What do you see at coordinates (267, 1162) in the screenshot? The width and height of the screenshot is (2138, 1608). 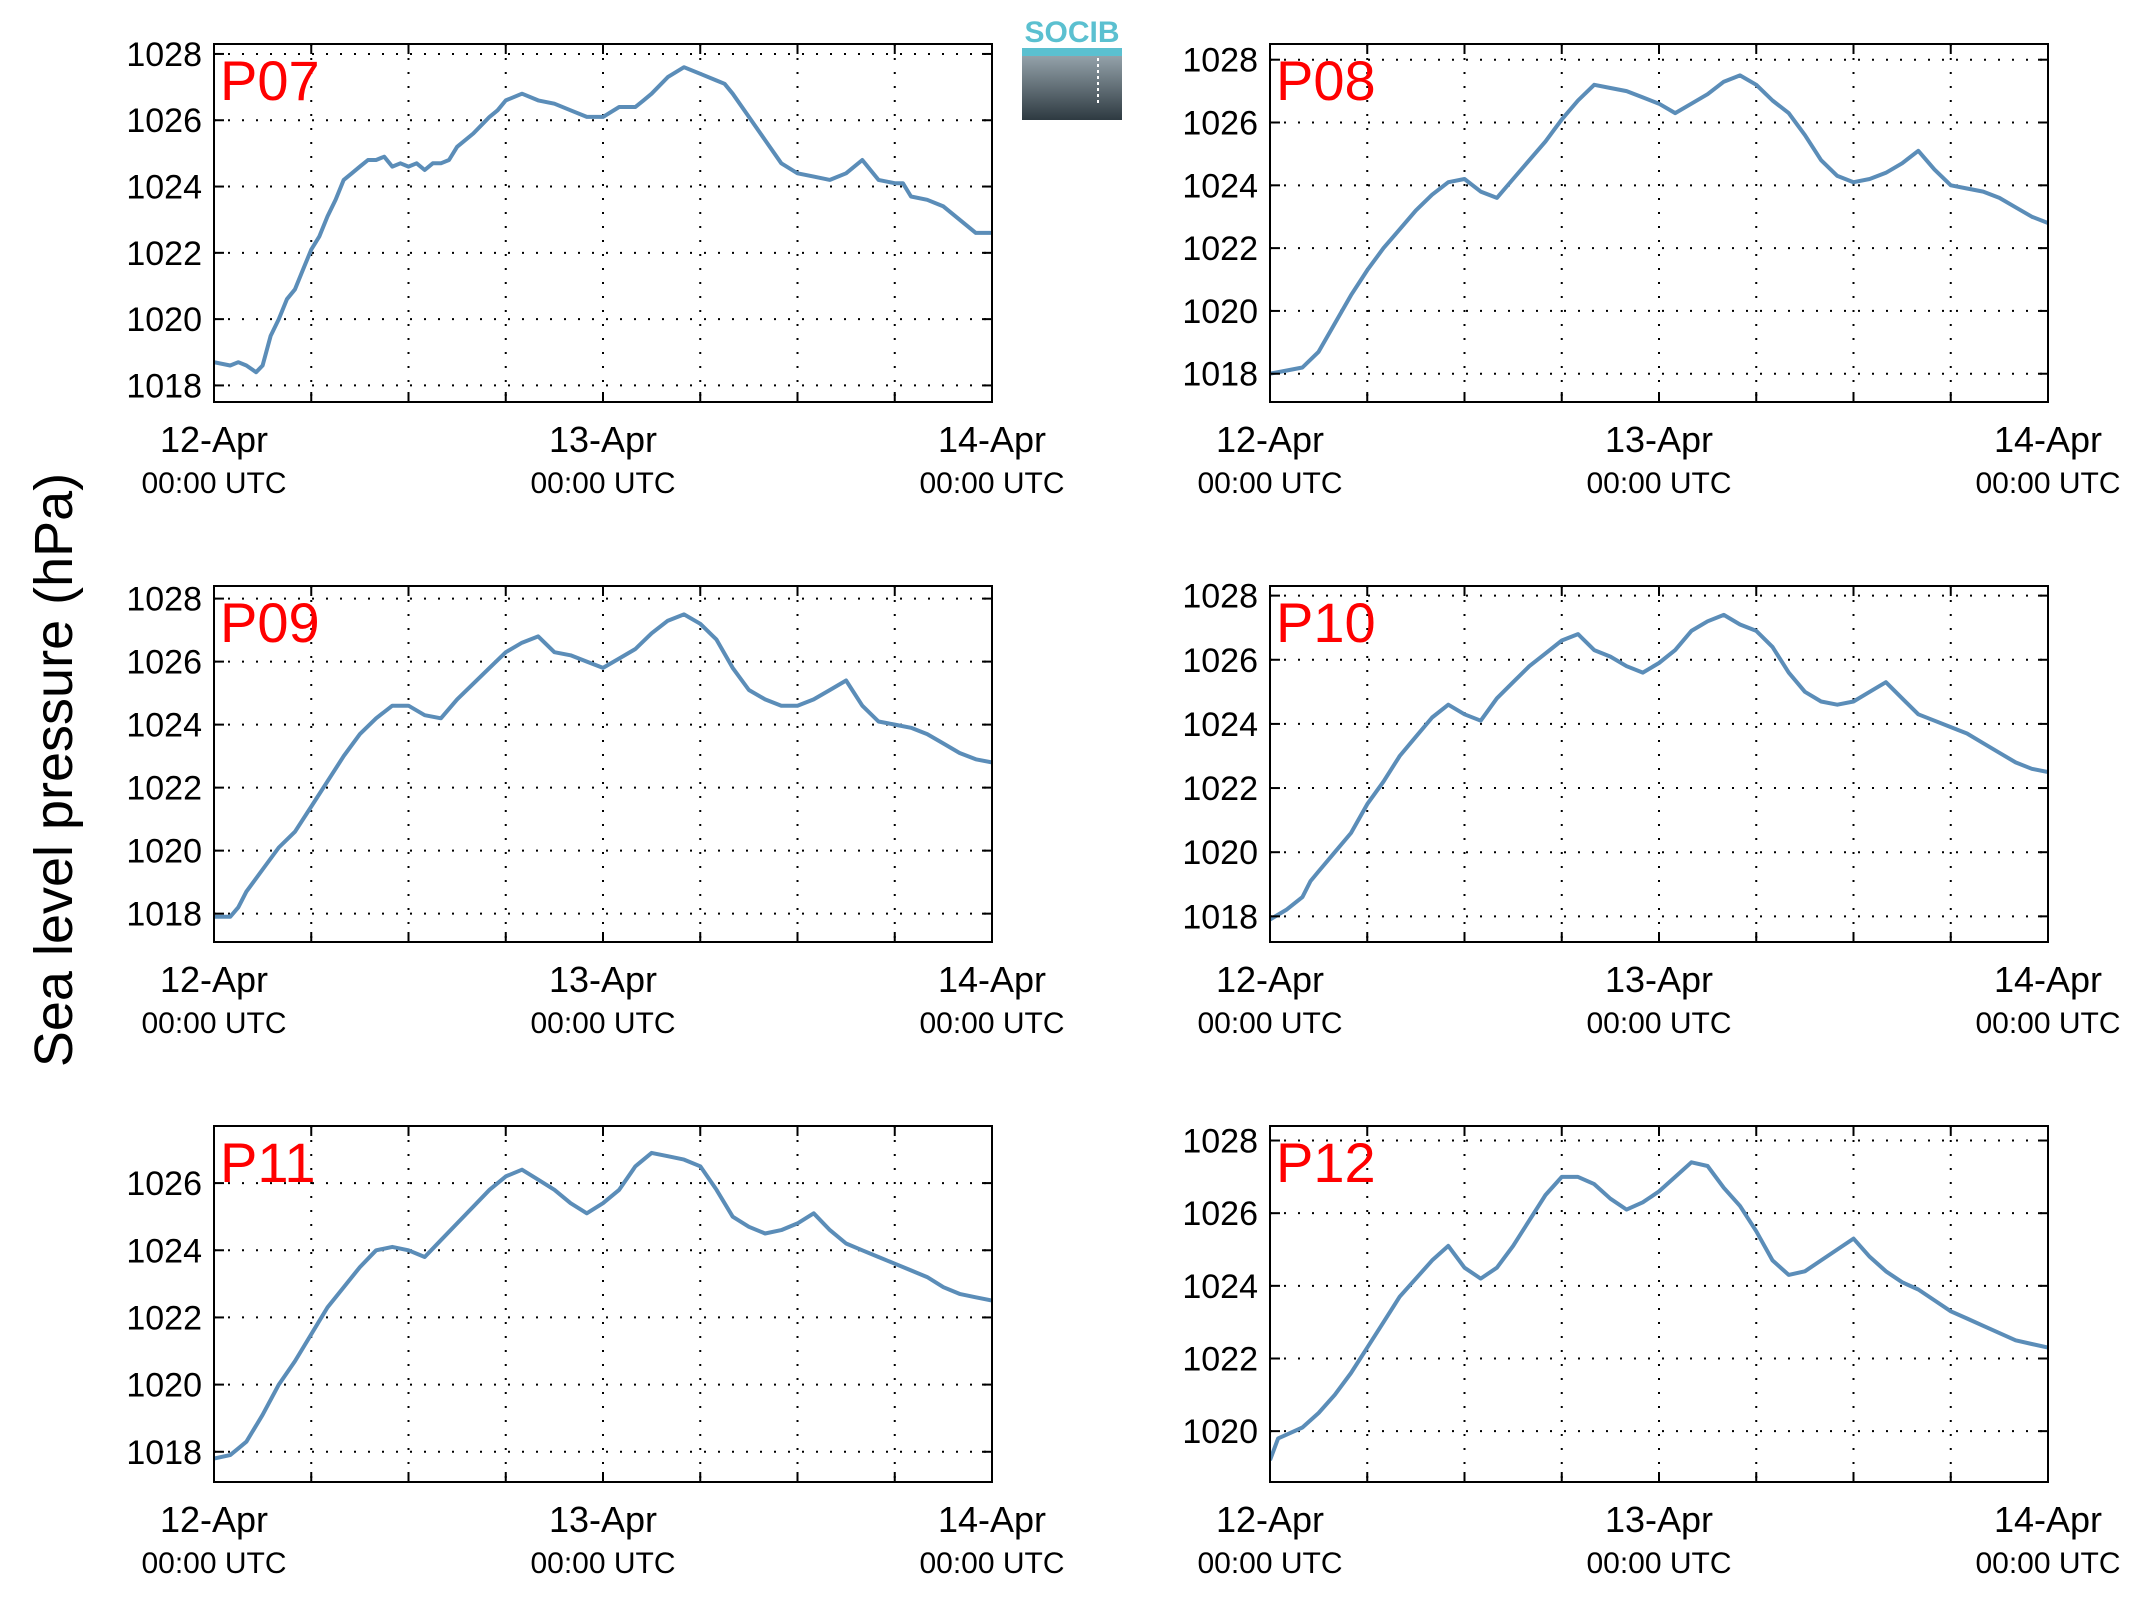 I see `panel-label: P11` at bounding box center [267, 1162].